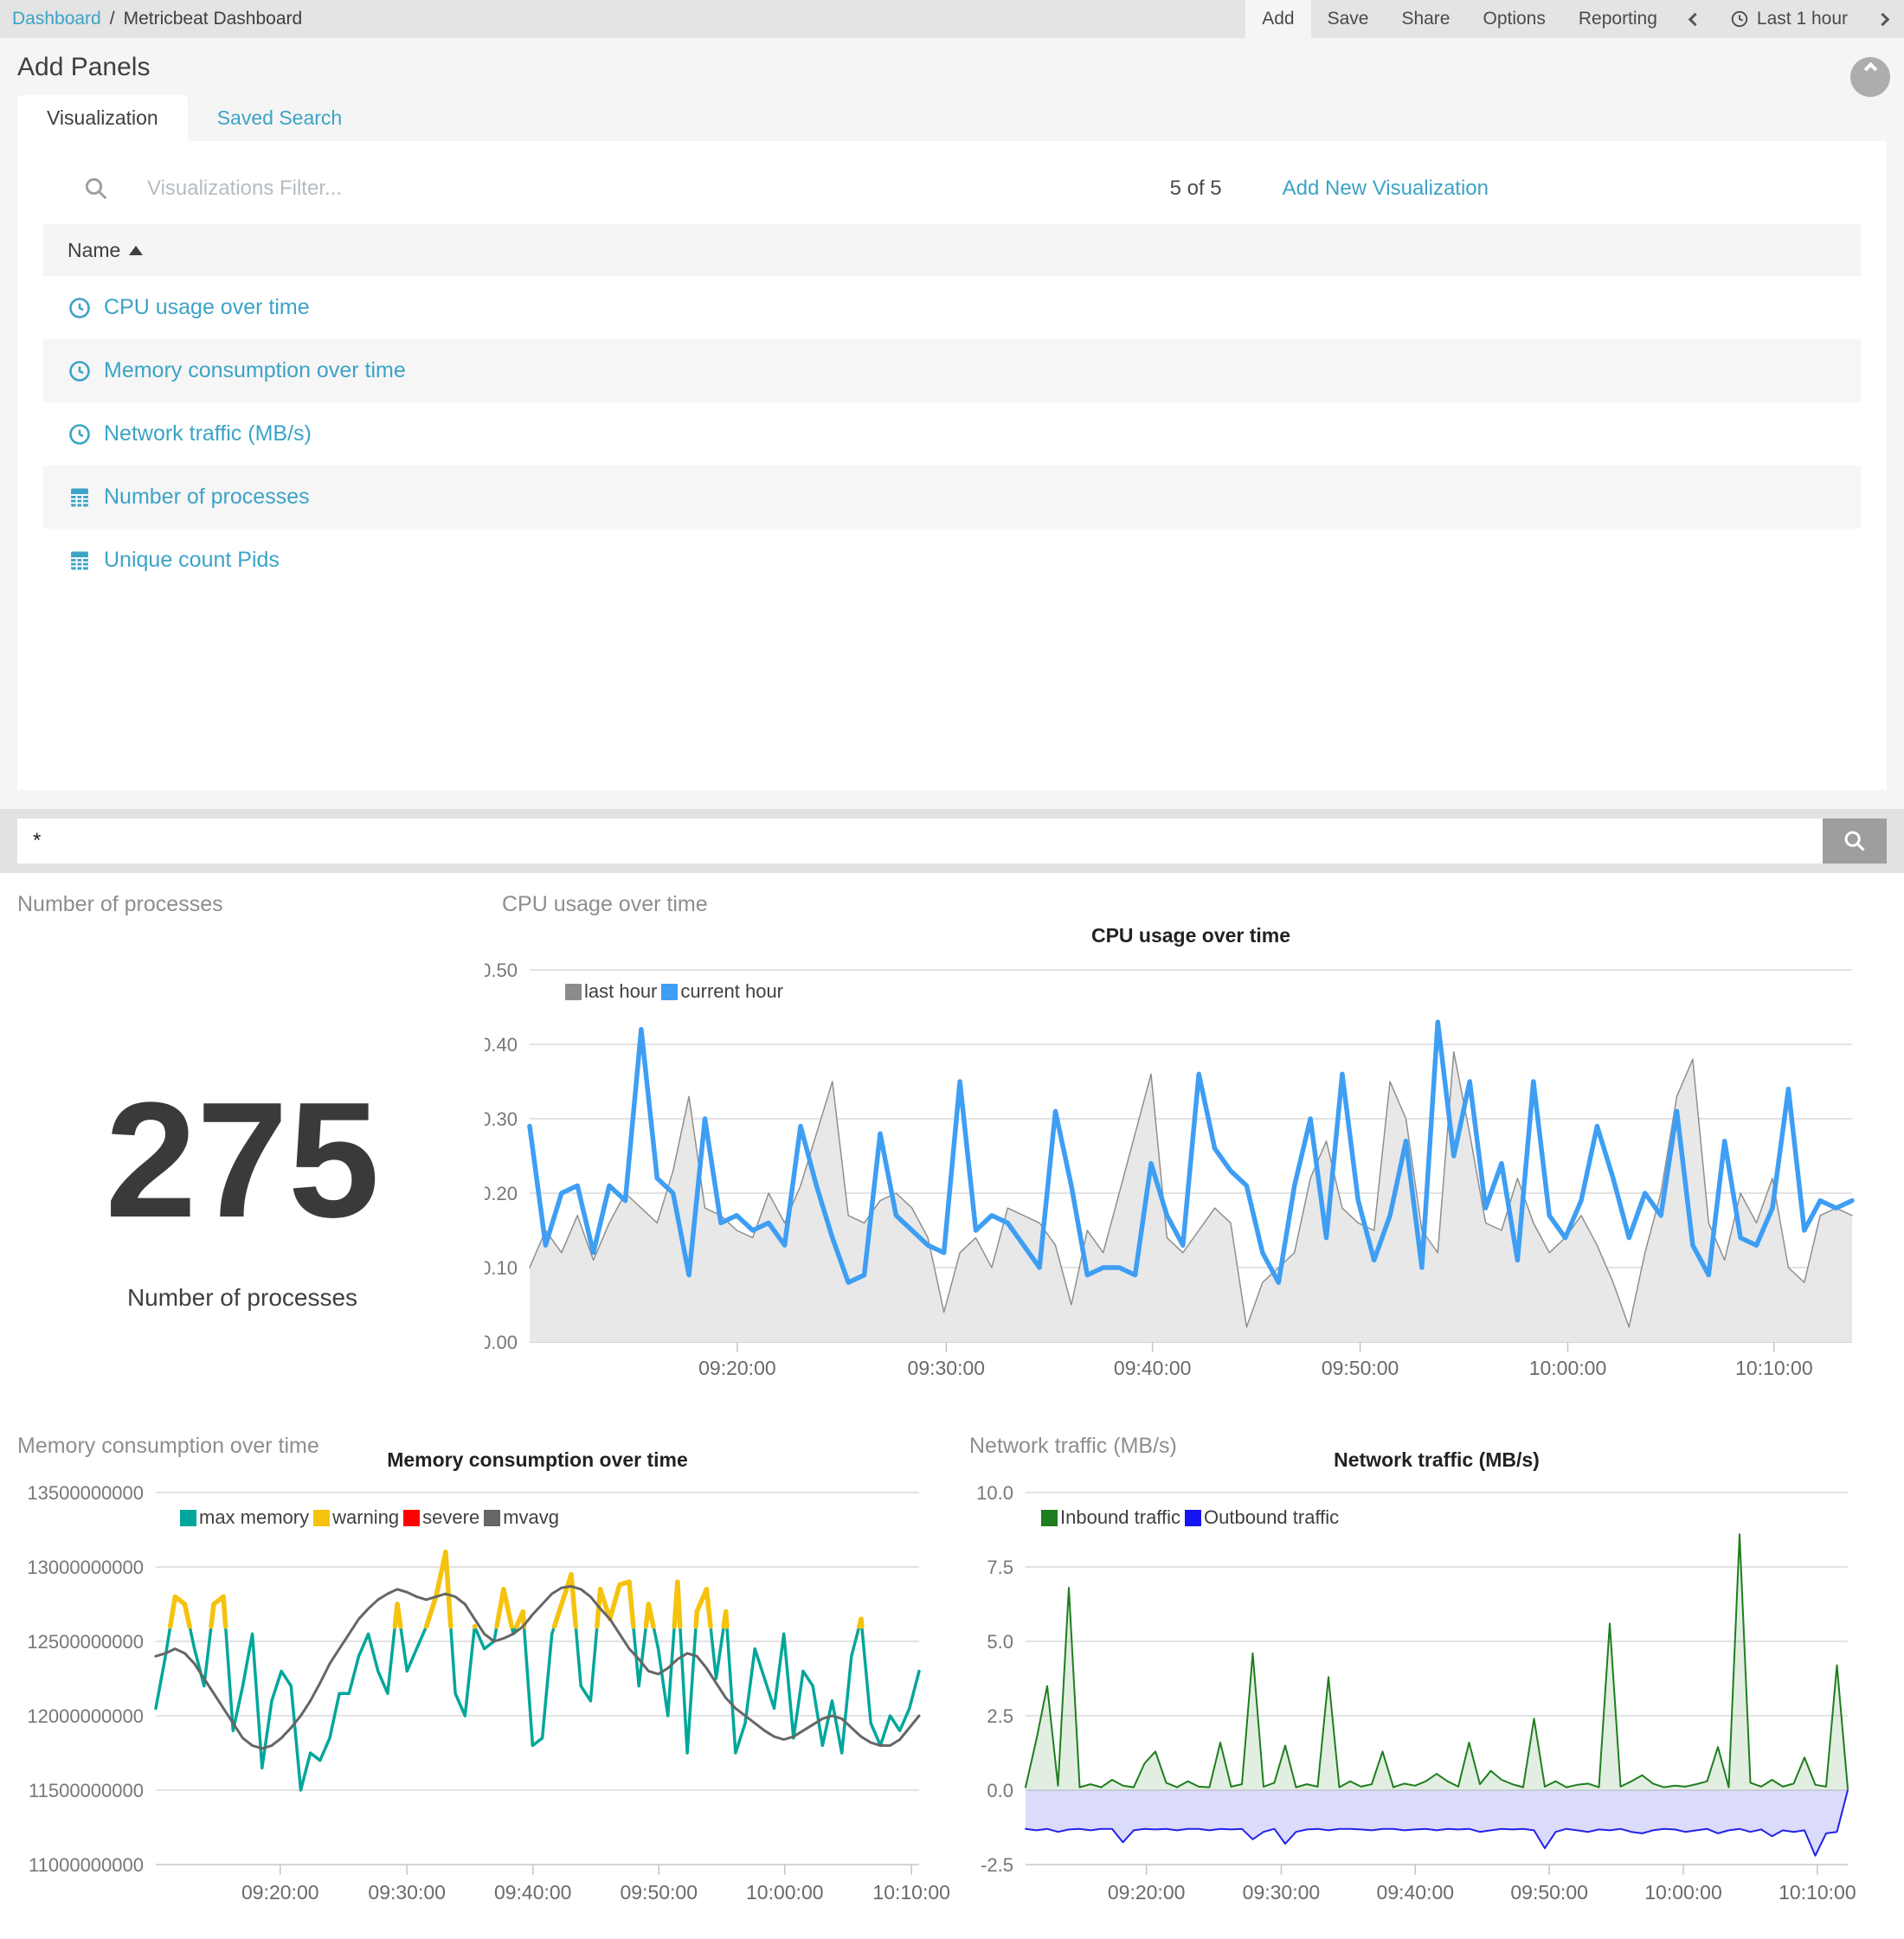 This screenshot has height=1939, width=1904. Describe the element at coordinates (279, 117) in the screenshot. I see `tab-saved-search: Saved Search` at that location.